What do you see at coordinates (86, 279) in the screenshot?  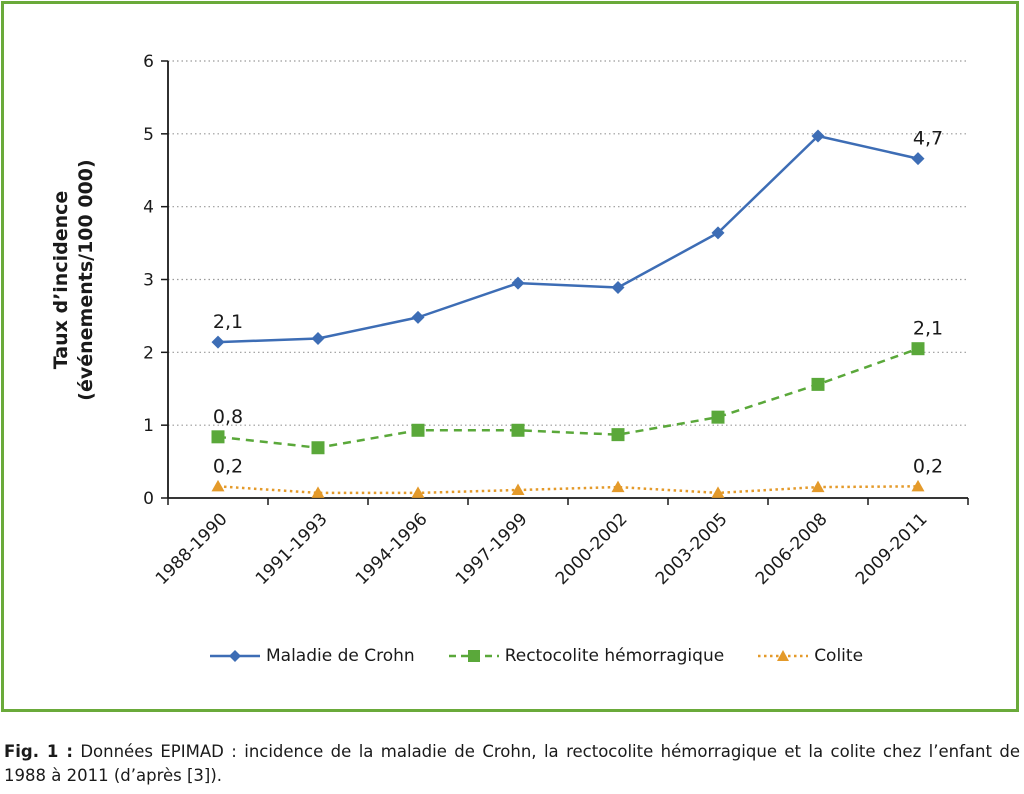 I see `y-axis-label-unit: (événements/100 000)` at bounding box center [86, 279].